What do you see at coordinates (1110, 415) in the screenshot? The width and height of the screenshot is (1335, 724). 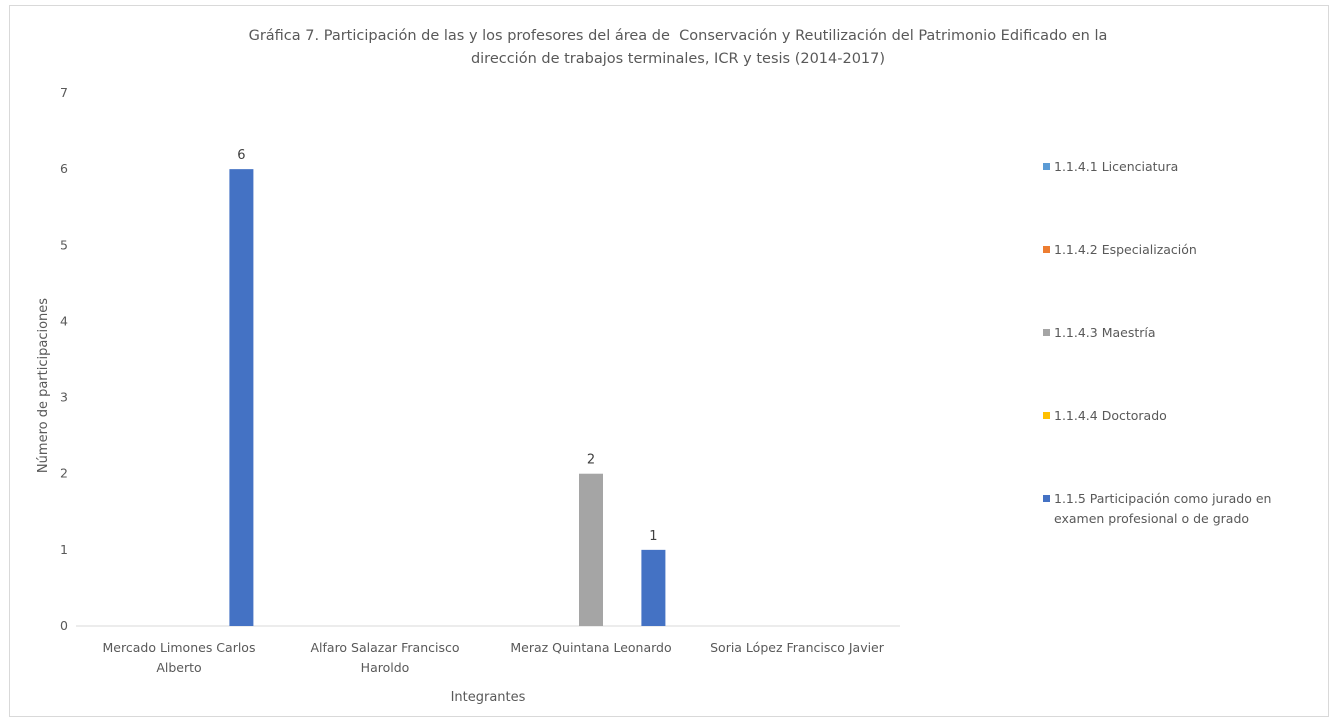 I see `legend-label: 1.1.4.4 Doctorado` at bounding box center [1110, 415].